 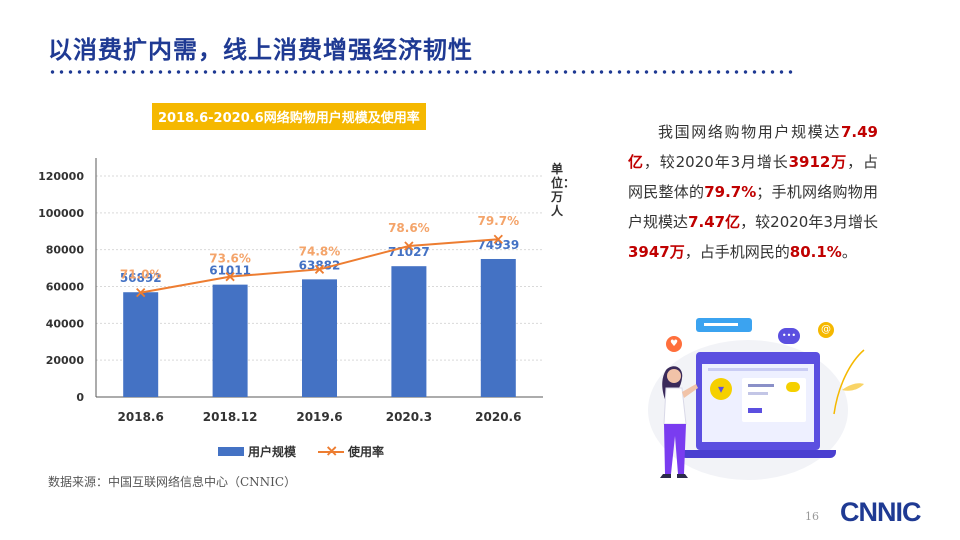 I want to click on y-tick-label: 40000, so click(x=65, y=323).